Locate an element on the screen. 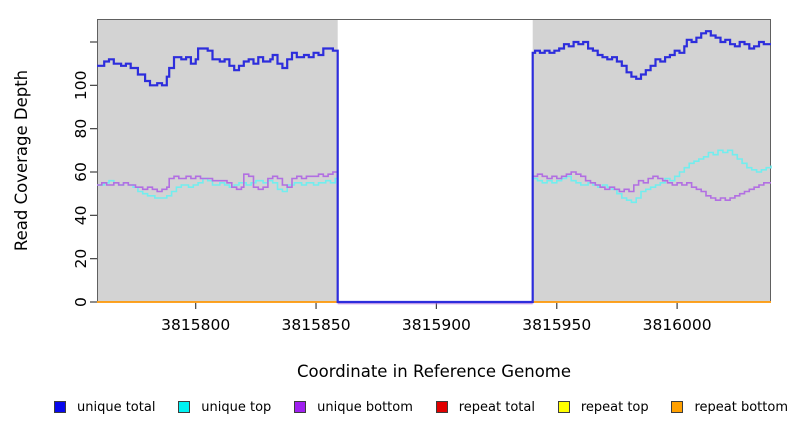  legend-item-unique-top: unique top is located at coordinates (224, 407).